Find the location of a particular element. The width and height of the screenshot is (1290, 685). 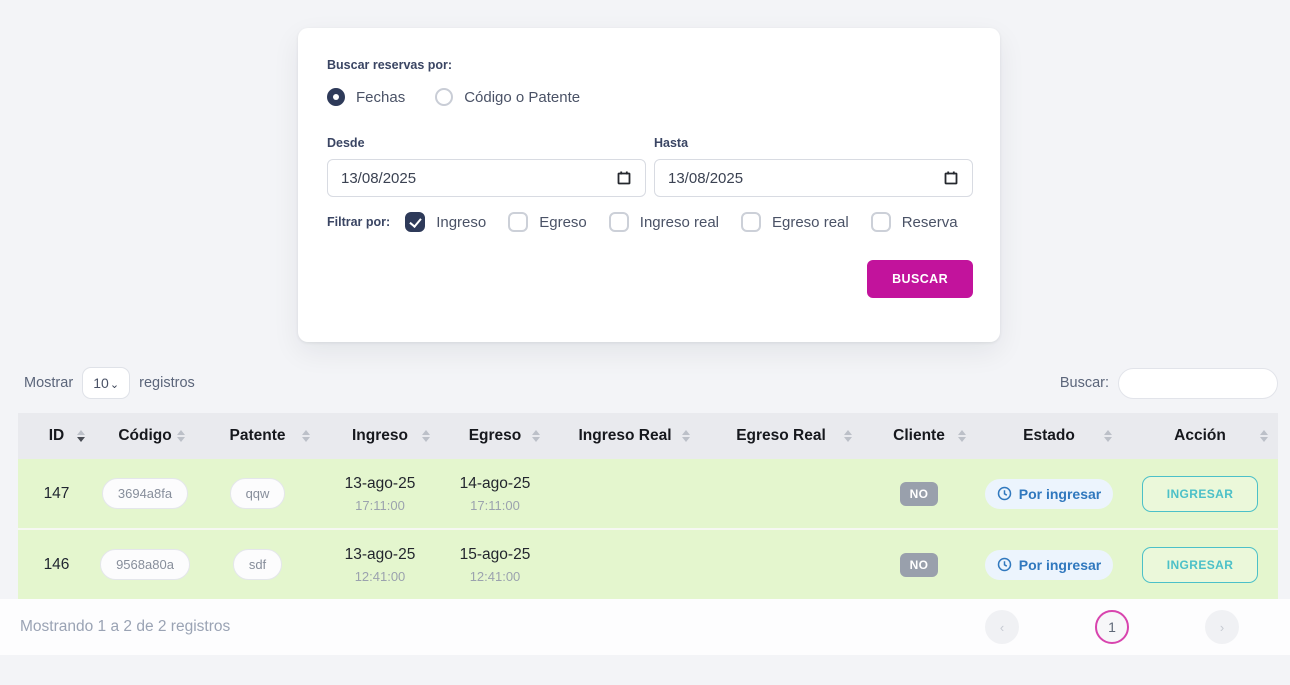

date-from-input: 13/08/2025 is located at coordinates (486, 178).